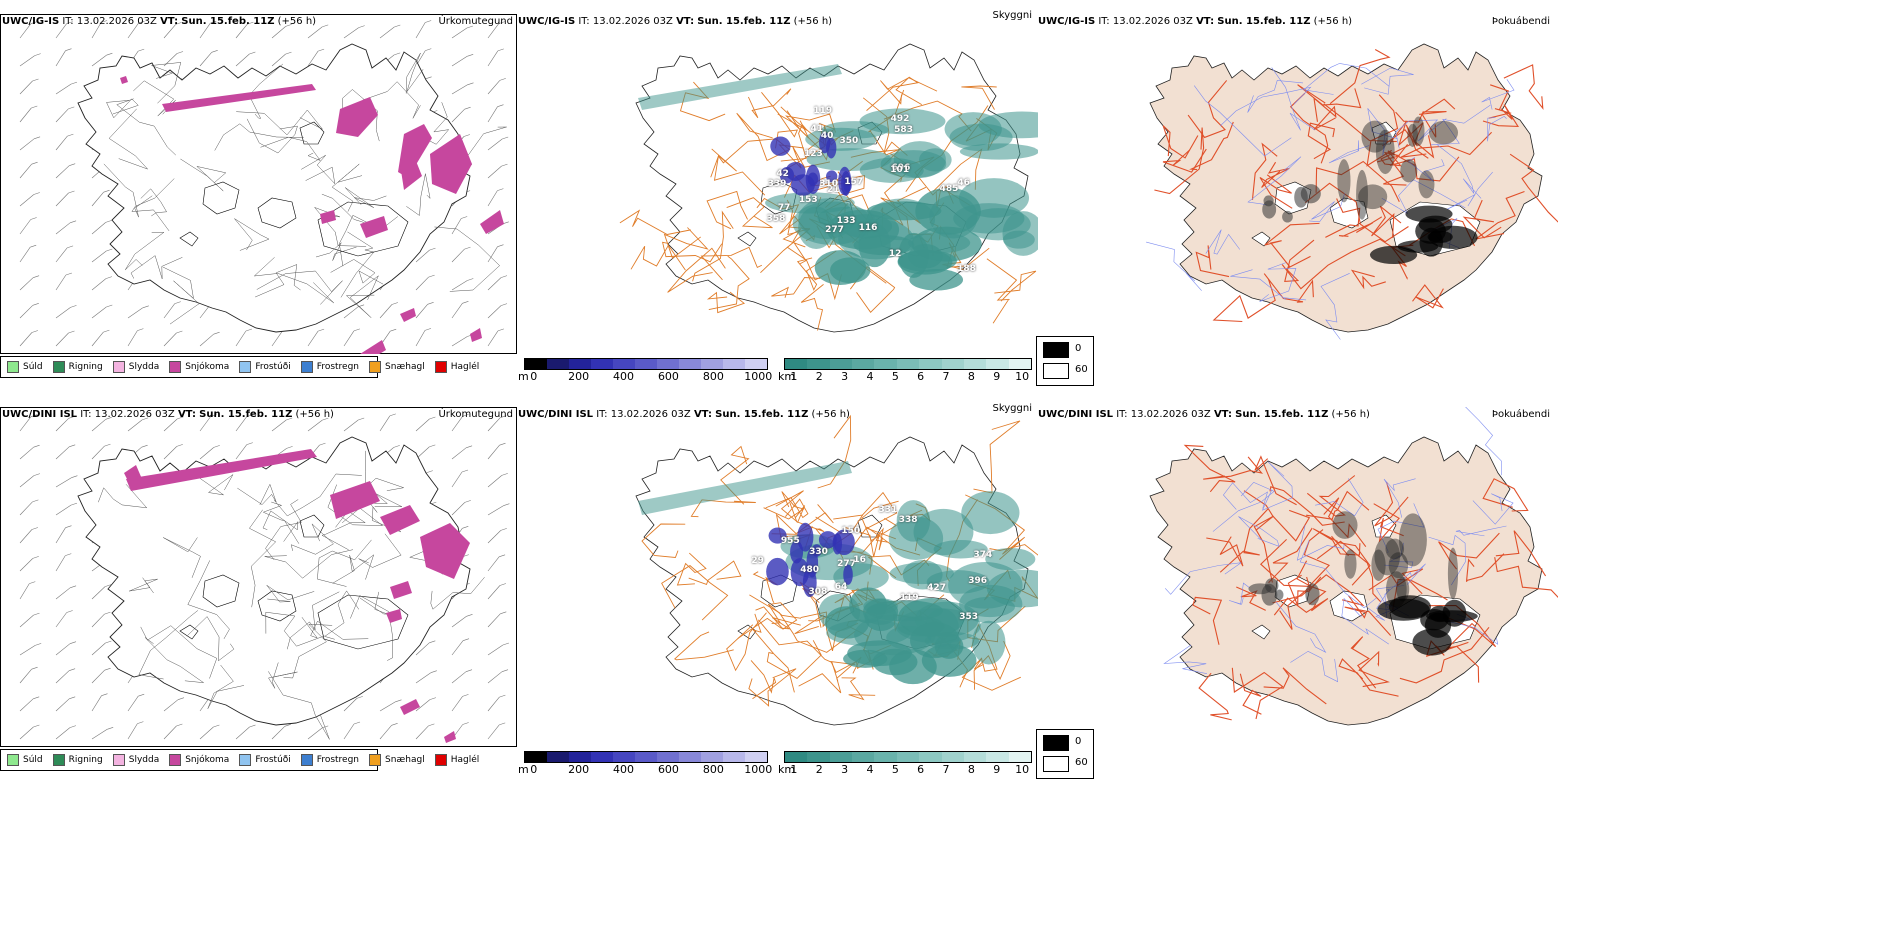 The image size is (1900, 950). Describe the element at coordinates (776, 219) in the screenshot. I see `ceiling-value-label: 358` at that location.